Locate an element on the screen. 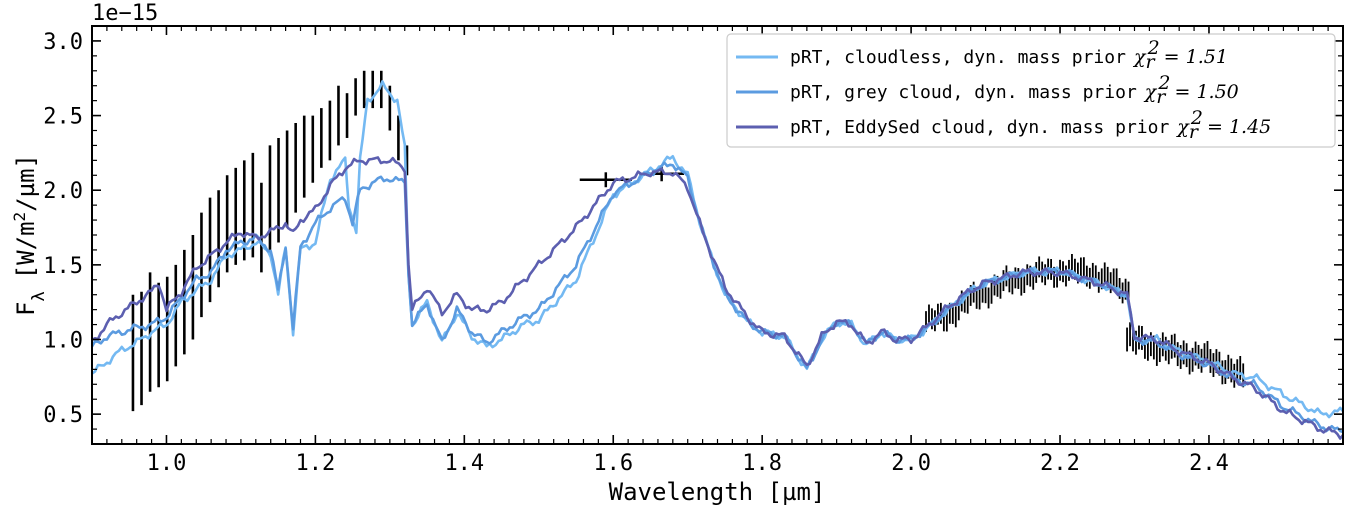 The width and height of the screenshot is (1361, 508). x-tick-label: 1.0 is located at coordinates (167, 463).